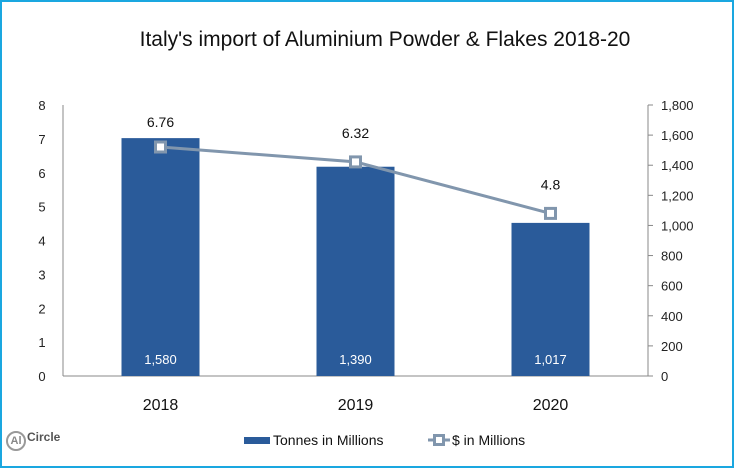  What do you see at coordinates (16, 441) in the screenshot?
I see `logo-al-icon: Al` at bounding box center [16, 441].